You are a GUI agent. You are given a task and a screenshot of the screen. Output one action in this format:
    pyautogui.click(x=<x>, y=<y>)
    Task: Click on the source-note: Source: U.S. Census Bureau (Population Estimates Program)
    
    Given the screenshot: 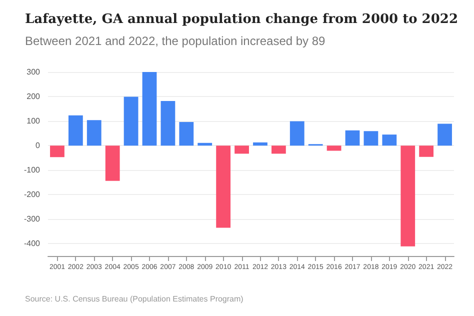 What is the action you would take?
    pyautogui.click(x=134, y=299)
    